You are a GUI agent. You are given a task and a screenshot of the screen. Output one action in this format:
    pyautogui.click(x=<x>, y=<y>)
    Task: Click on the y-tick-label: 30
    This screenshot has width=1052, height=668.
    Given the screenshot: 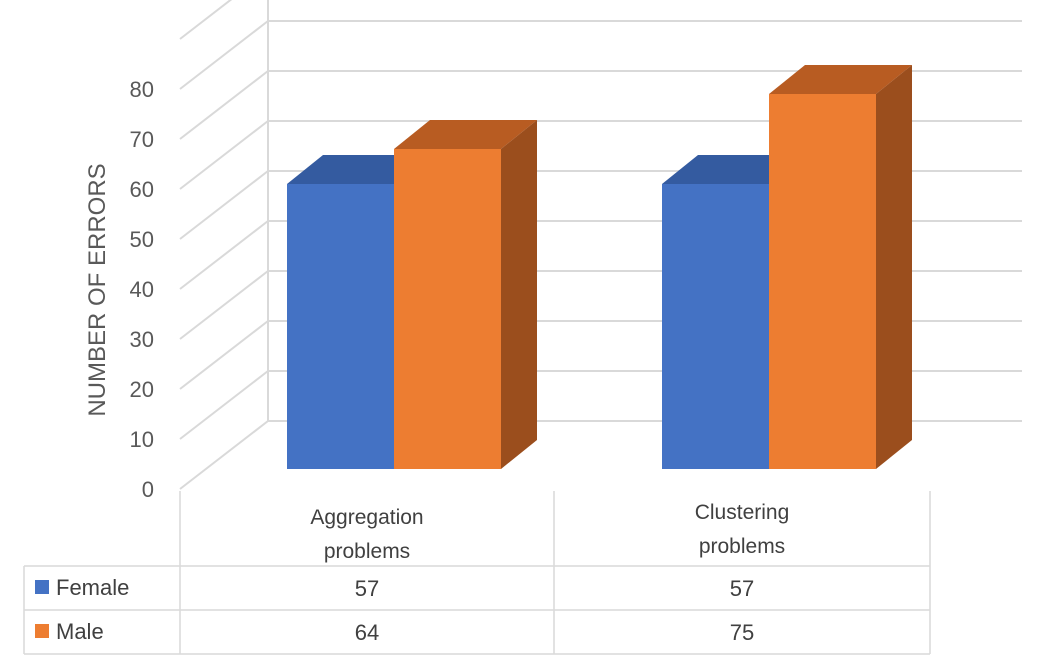 What is the action you would take?
    pyautogui.click(x=142, y=339)
    